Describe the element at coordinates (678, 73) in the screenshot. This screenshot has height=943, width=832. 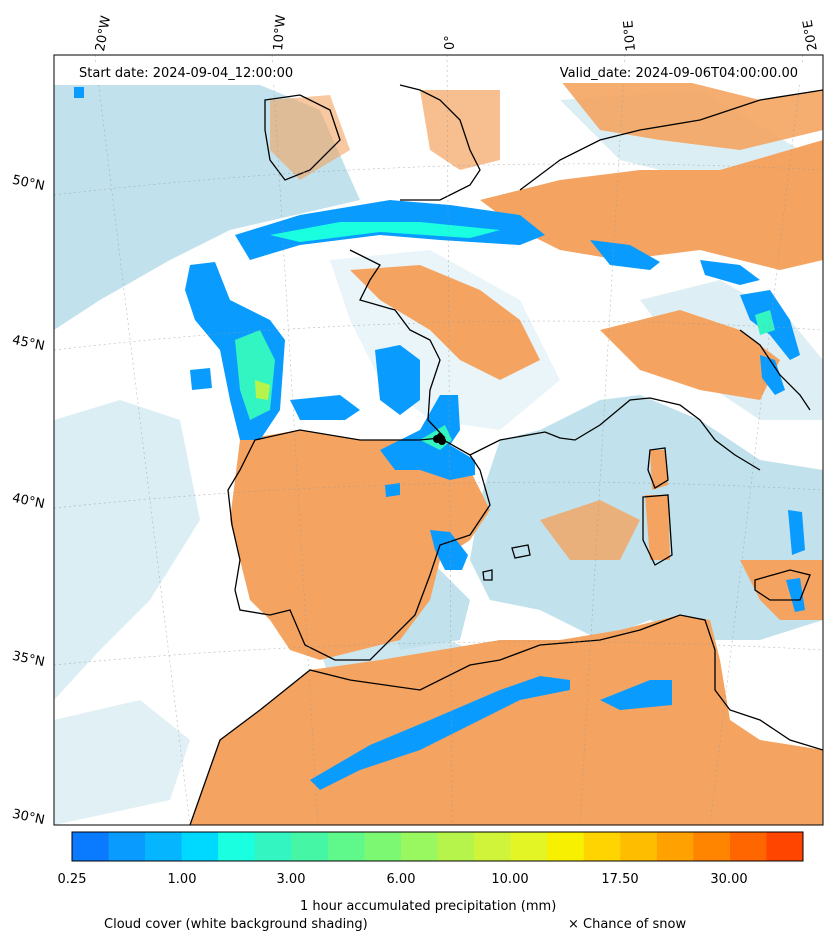
I see `valid-date-label: Valid_date: 2024-09-06T04:00:00.00` at that location.